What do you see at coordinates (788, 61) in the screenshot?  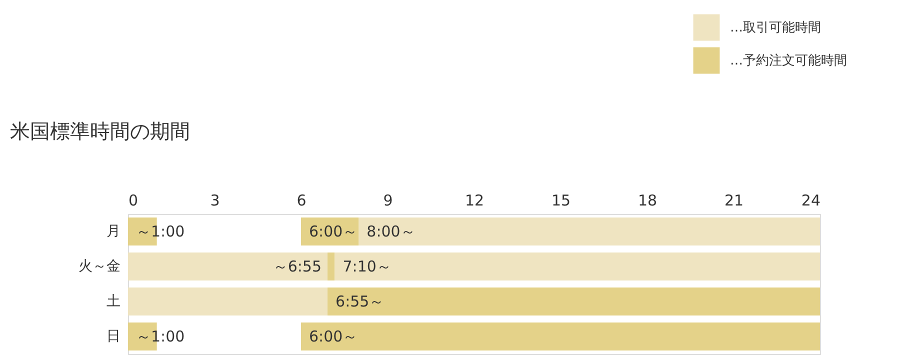 I see `legend-label: …予約注文可能時間` at bounding box center [788, 61].